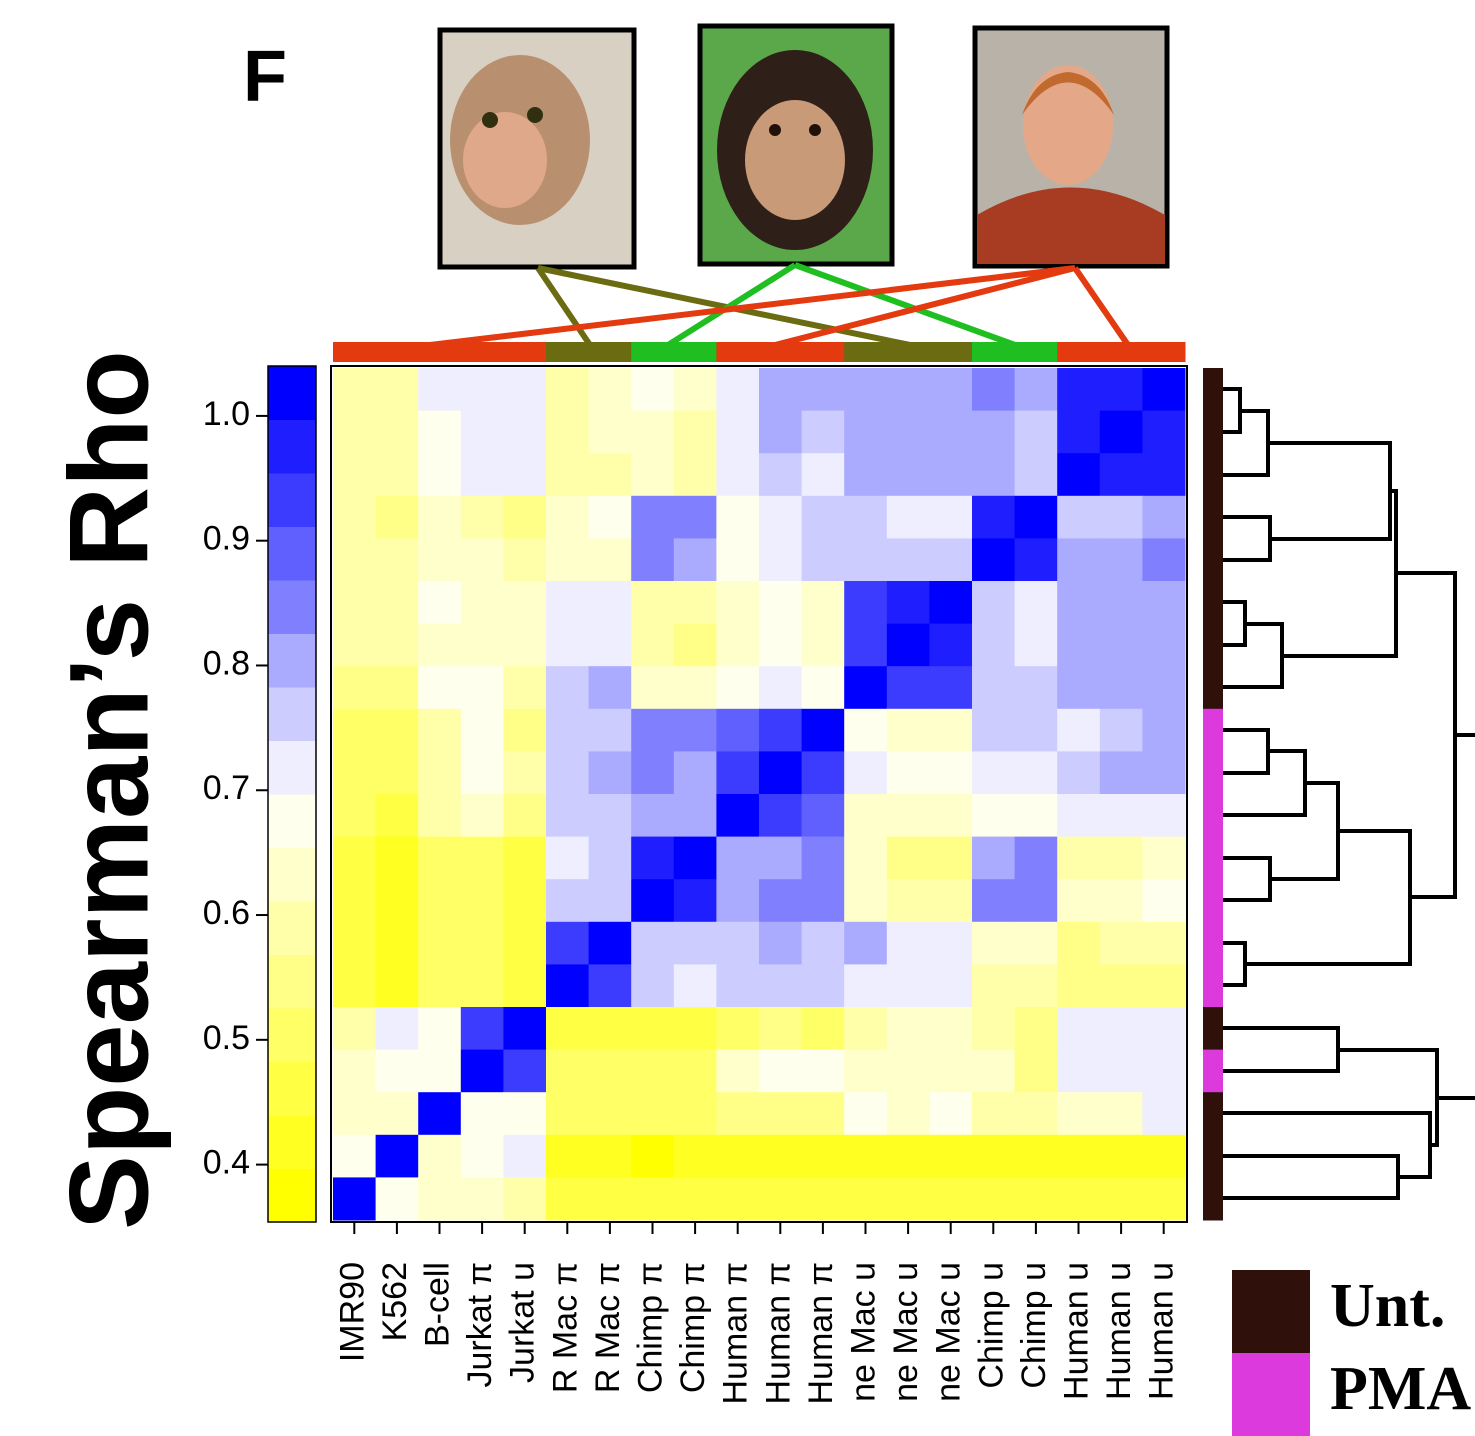 The image size is (1475, 1436). Describe the element at coordinates (863, 1332) in the screenshot. I see `x-tick-label: ne Mac u` at that location.